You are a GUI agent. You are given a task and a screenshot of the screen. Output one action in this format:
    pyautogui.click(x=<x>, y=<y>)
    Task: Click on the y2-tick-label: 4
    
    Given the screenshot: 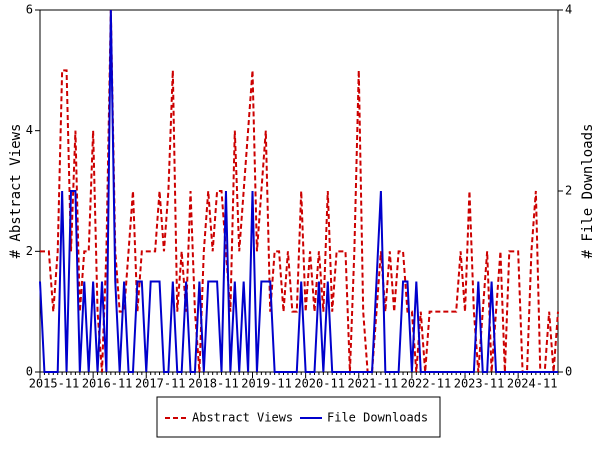 What is the action you would take?
    pyautogui.click(x=568, y=10)
    